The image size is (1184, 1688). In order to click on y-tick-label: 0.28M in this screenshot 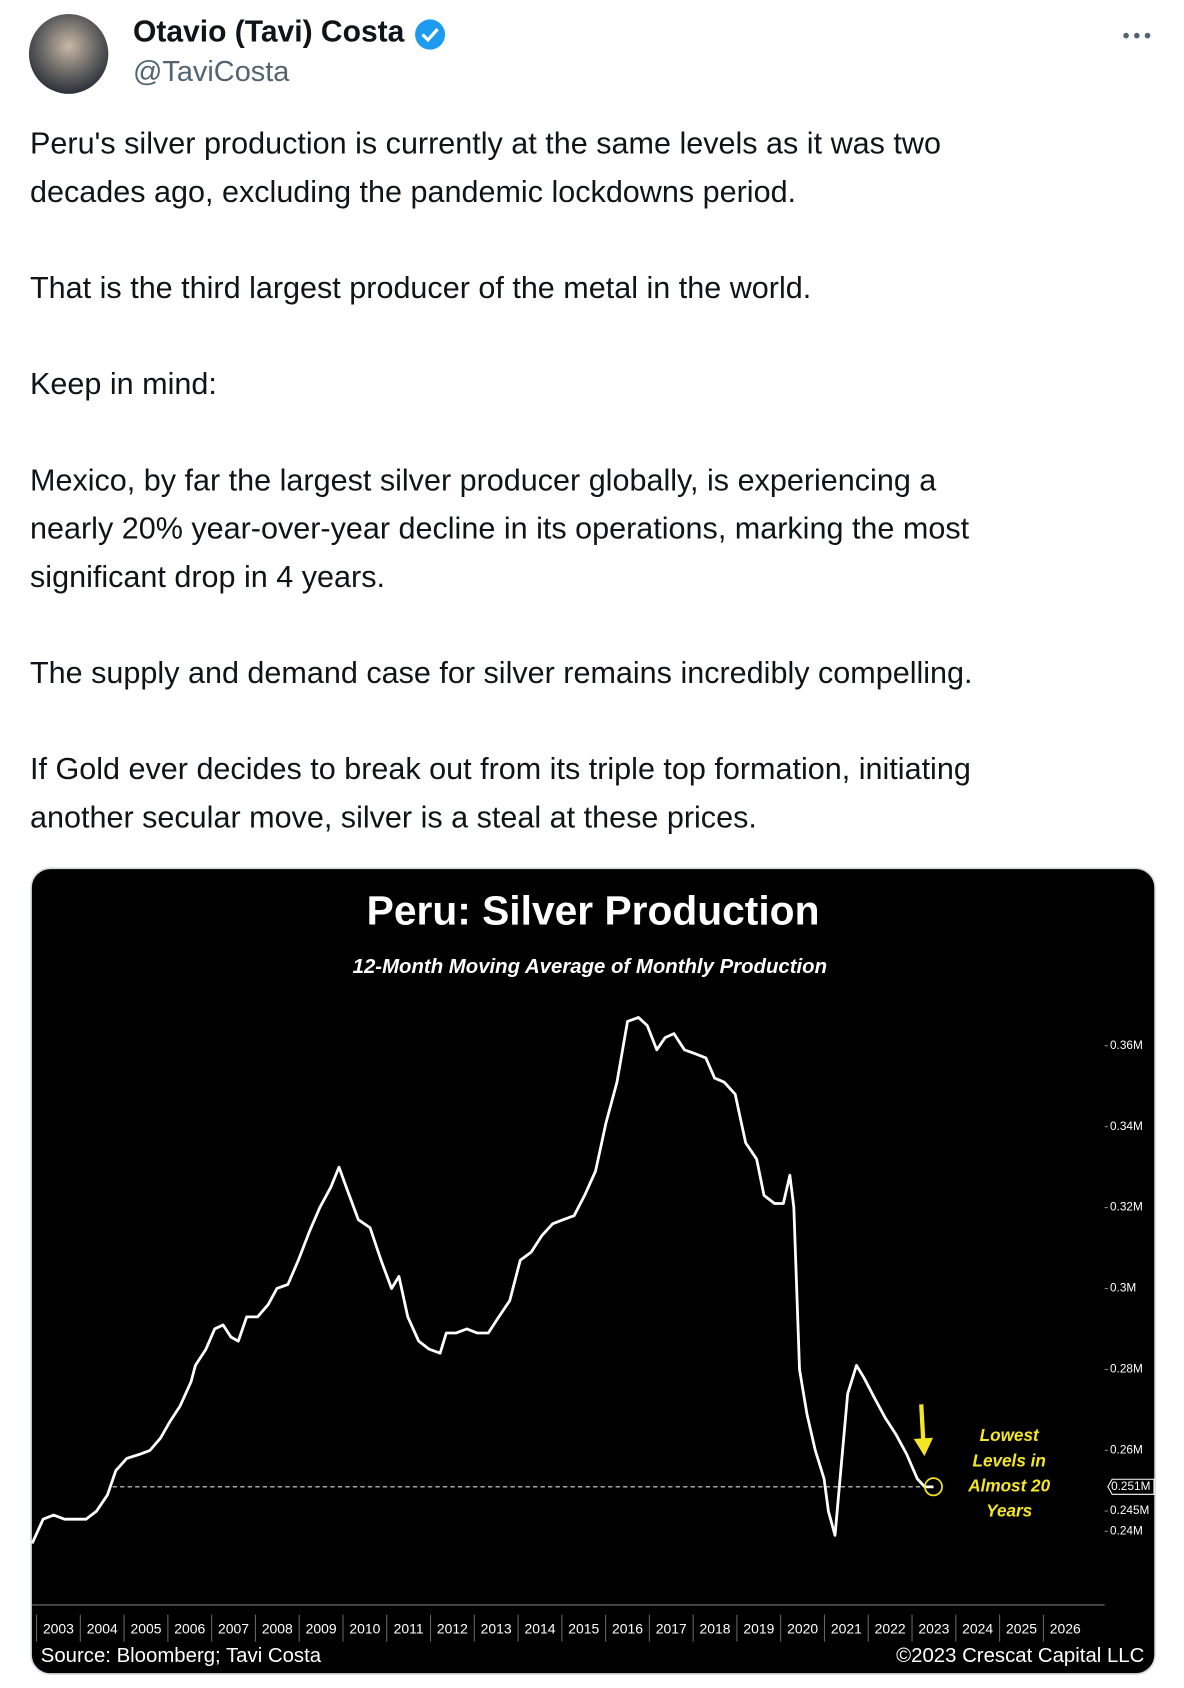, I will do `click(1126, 1369)`.